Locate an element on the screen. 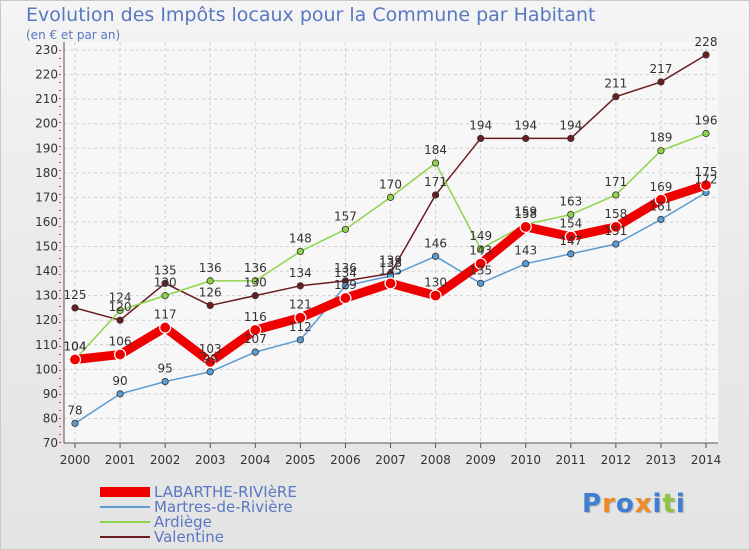 This screenshot has height=550, width=750. data-label: 169 is located at coordinates (660, 187).